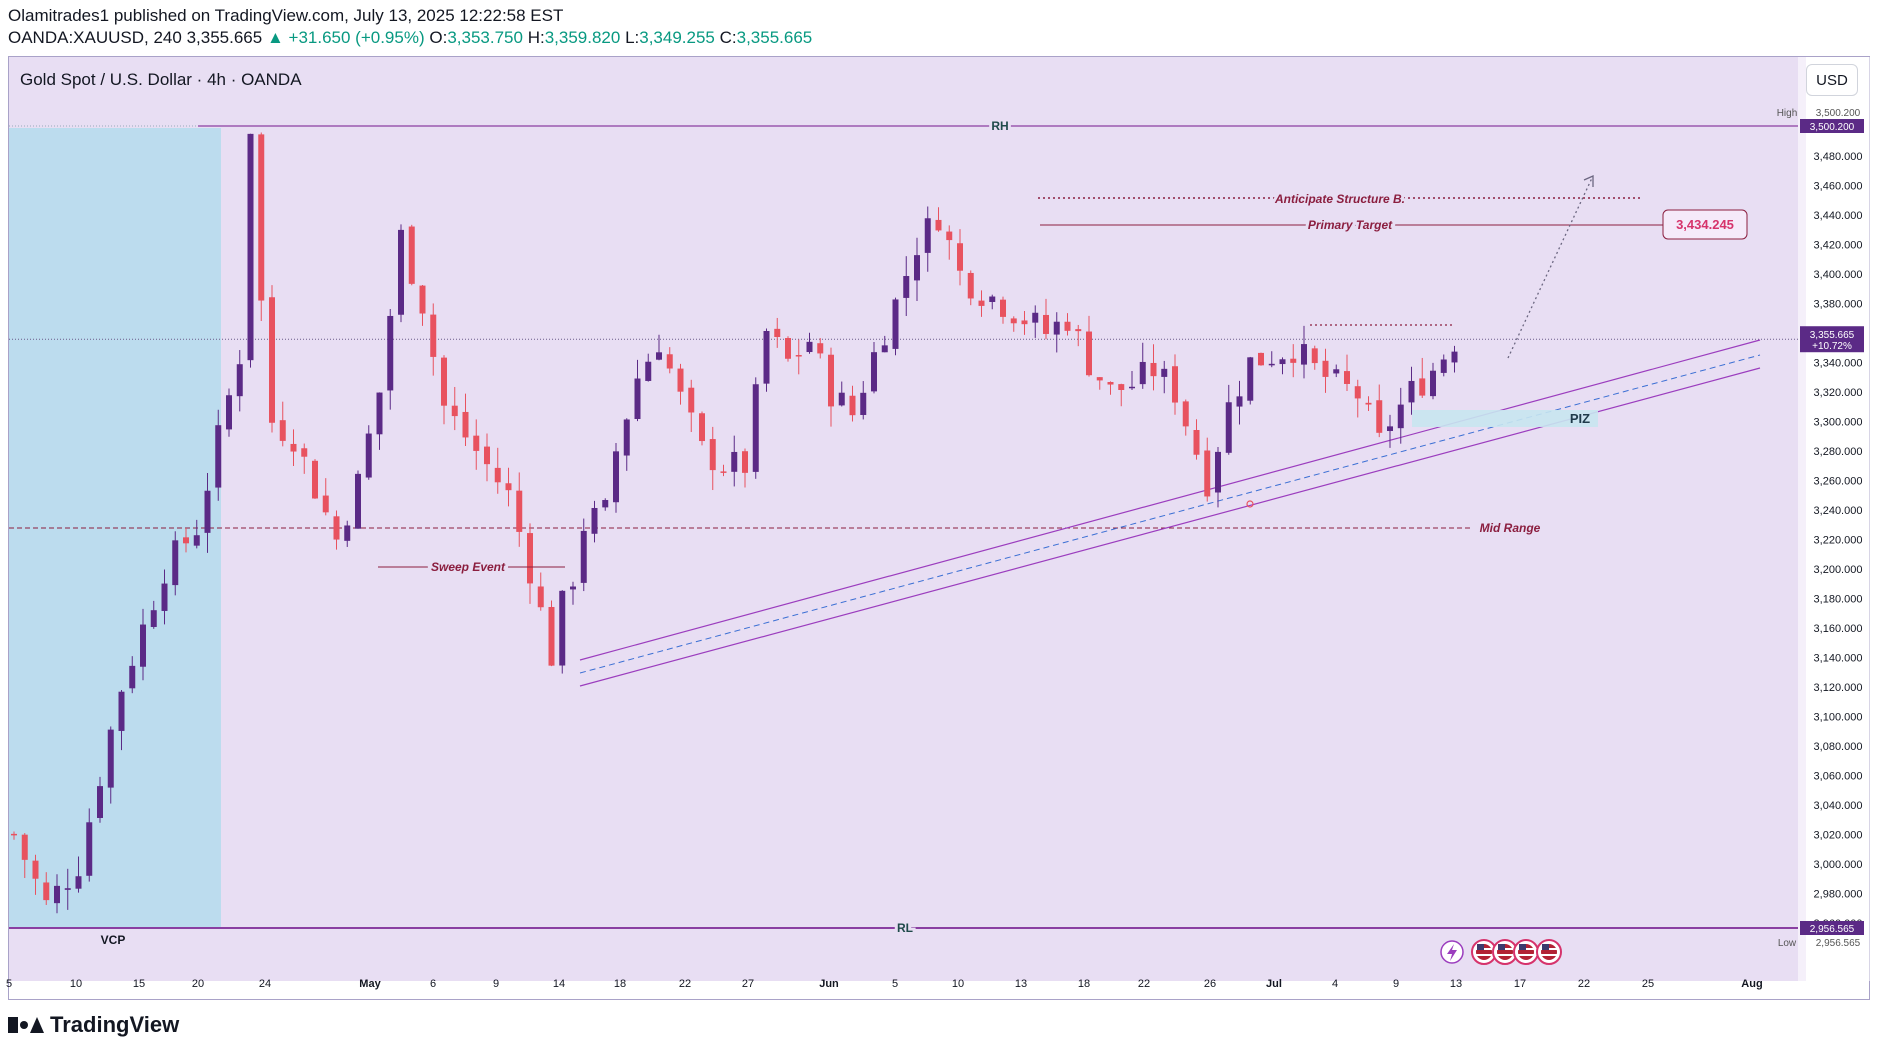 The height and width of the screenshot is (1047, 1878). Describe the element at coordinates (1832, 80) in the screenshot. I see `currency-button: USD` at that location.